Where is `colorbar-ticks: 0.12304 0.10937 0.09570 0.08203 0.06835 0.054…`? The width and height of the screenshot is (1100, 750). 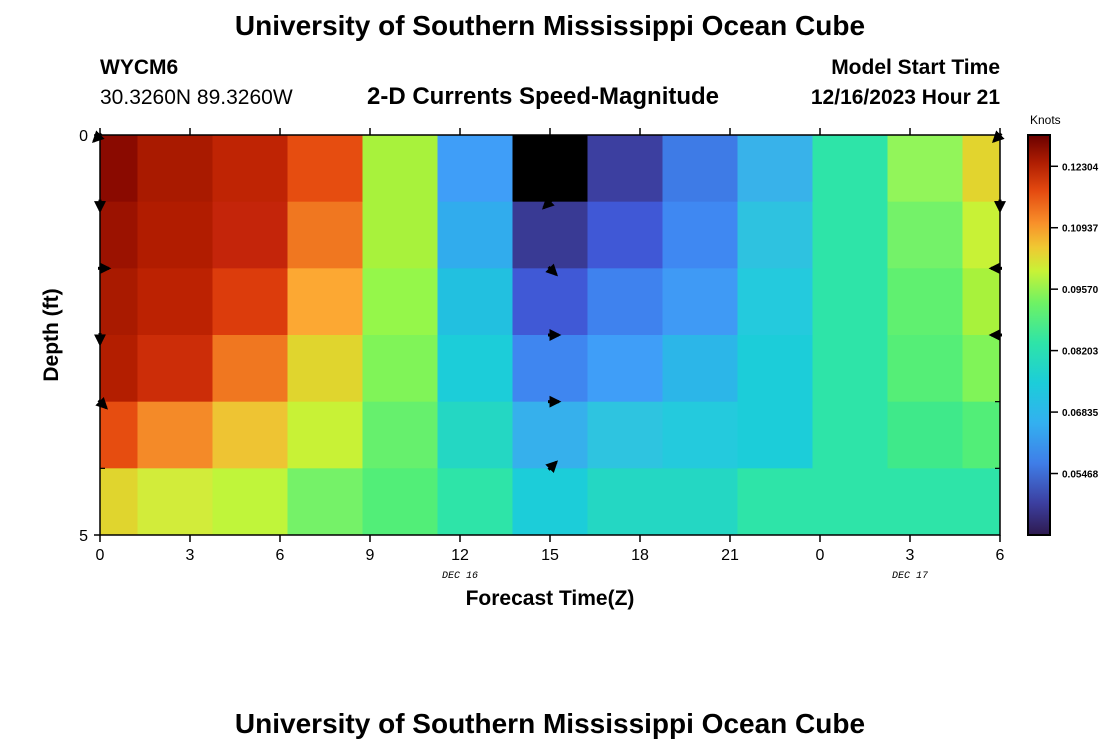
colorbar-ticks: 0.12304 0.10937 0.09570 0.08203 0.06835 0.054… is located at coordinates (1074, 321).